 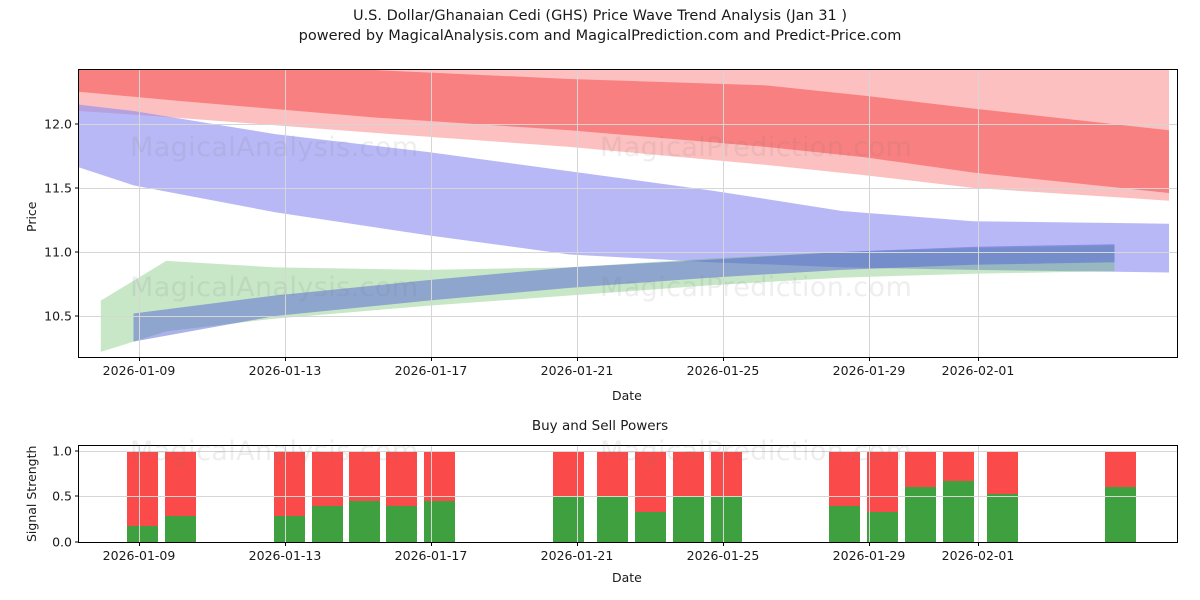 What do you see at coordinates (58, 252) in the screenshot?
I see `price-y-tick-label: 11.0` at bounding box center [58, 252].